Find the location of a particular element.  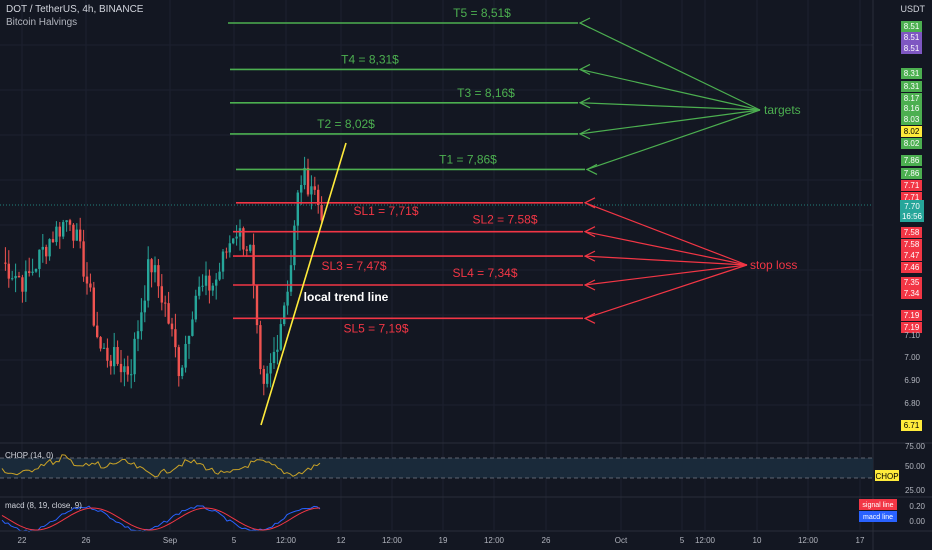

y-tick-label: 7.00 is located at coordinates (912, 357).